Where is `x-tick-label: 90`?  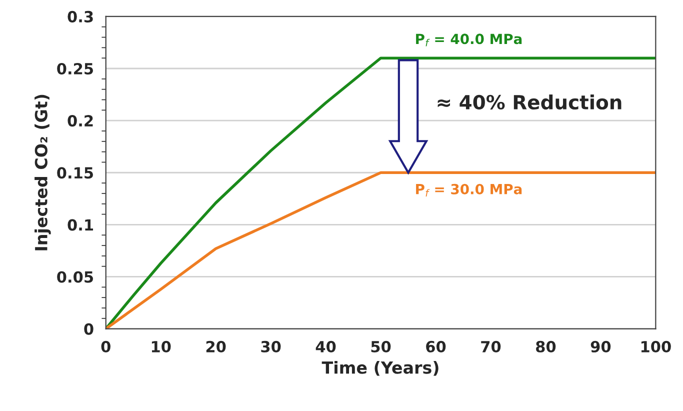 x-tick-label: 90 is located at coordinates (600, 346).